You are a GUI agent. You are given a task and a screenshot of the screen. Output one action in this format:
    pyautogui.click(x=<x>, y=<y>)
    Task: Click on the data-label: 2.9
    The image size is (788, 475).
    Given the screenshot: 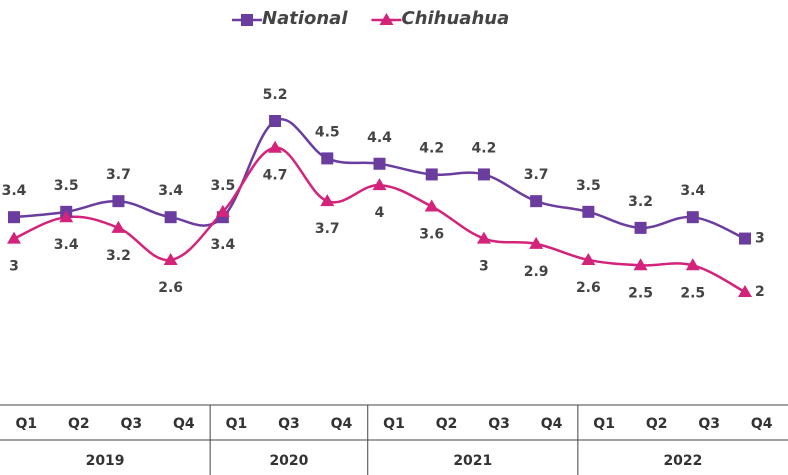 What is the action you would take?
    pyautogui.click(x=536, y=272)
    